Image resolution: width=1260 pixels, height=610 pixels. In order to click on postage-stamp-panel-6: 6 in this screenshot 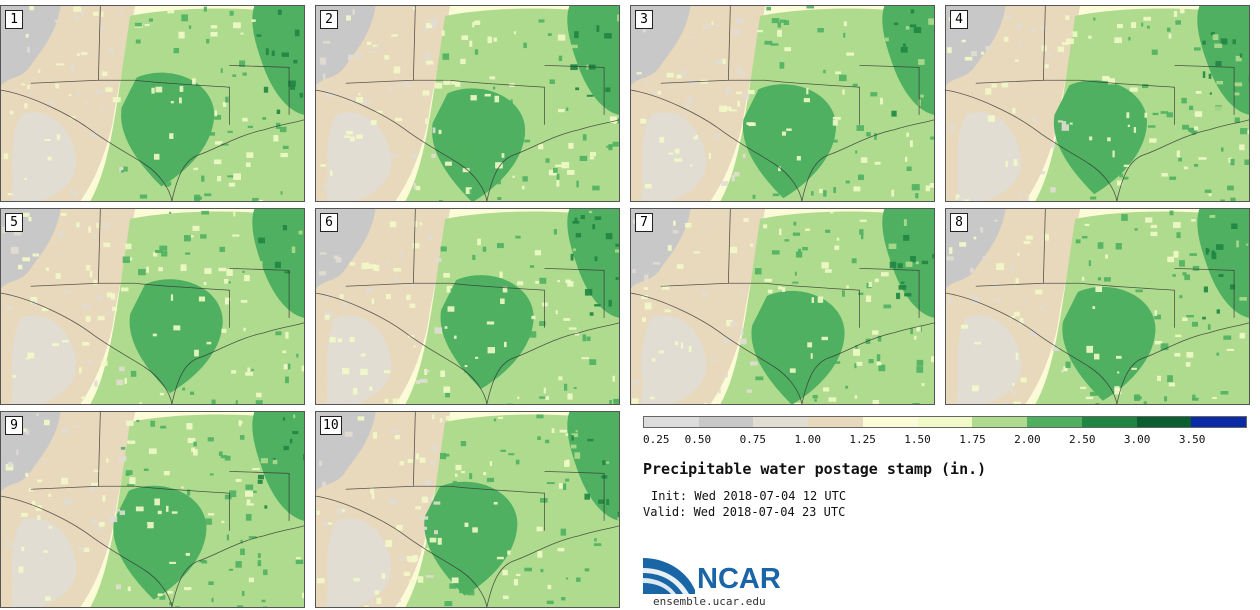, I will do `click(467, 306)`.